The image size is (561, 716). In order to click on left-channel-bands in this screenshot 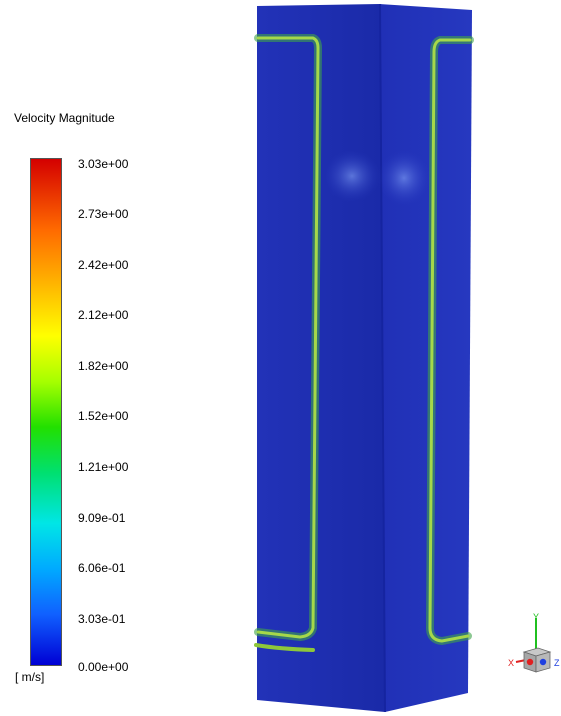, I will do `click(288, 343)`.